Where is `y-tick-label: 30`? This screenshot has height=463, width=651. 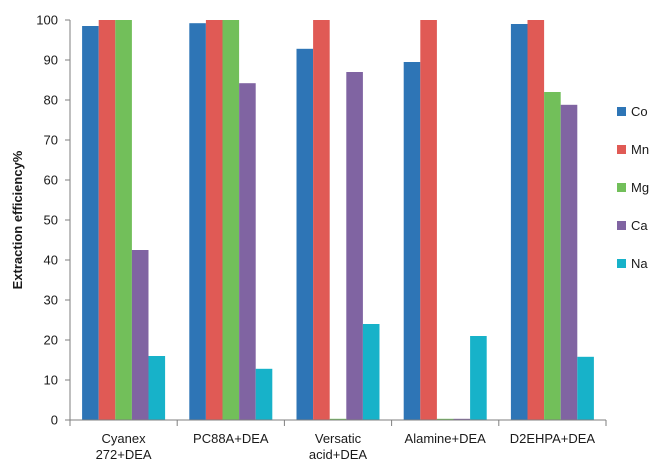 y-tick-label: 30 is located at coordinates (51, 300).